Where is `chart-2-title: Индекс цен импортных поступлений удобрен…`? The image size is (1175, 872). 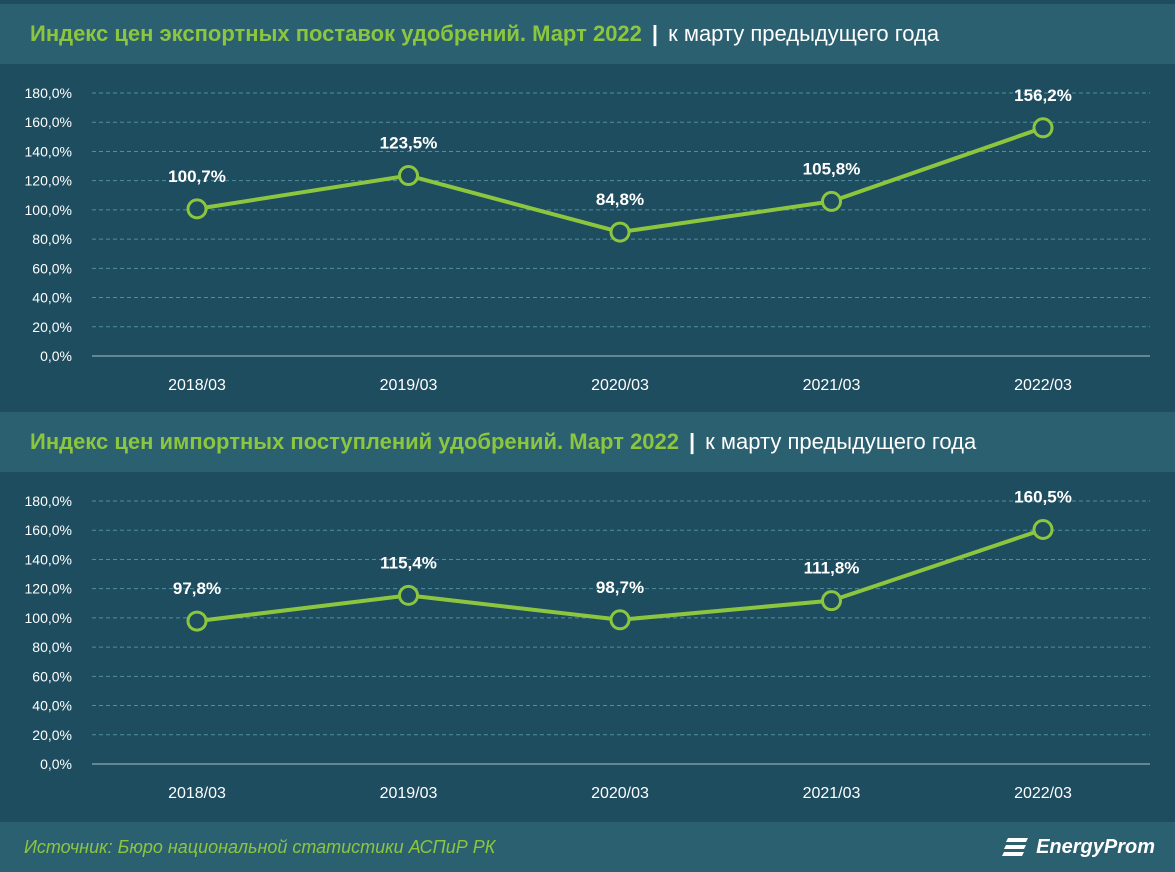
chart-2-title: Индекс цен импортных поступлений удобрен… is located at coordinates (355, 441).